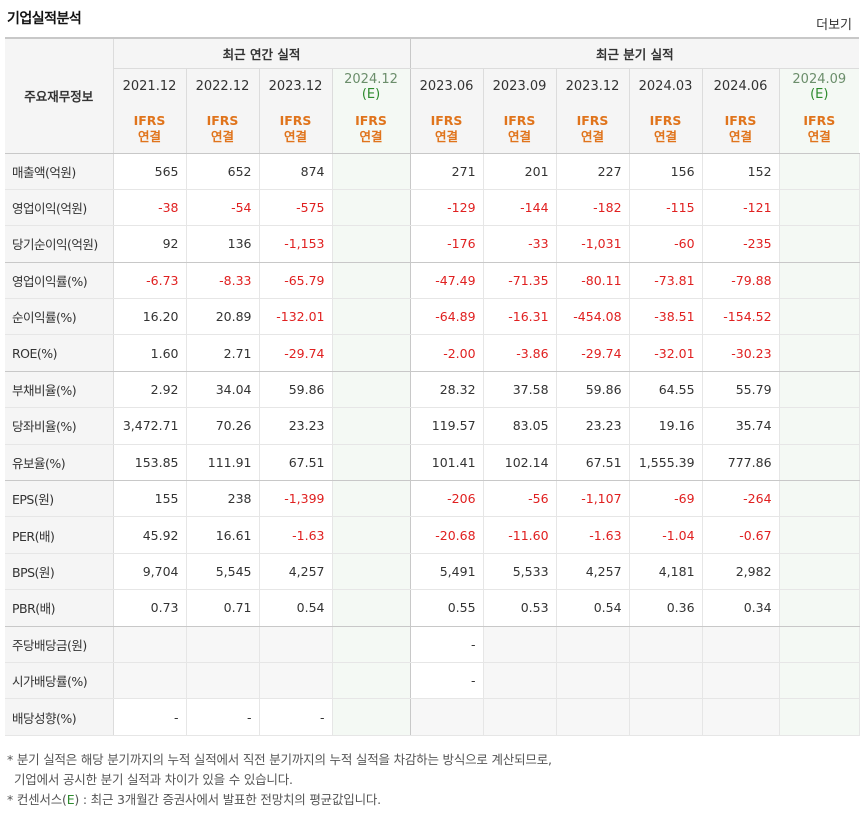 Image resolution: width=860 pixels, height=815 pixels. Describe the element at coordinates (741, 499) in the screenshot. I see `data-cell: -264` at that location.